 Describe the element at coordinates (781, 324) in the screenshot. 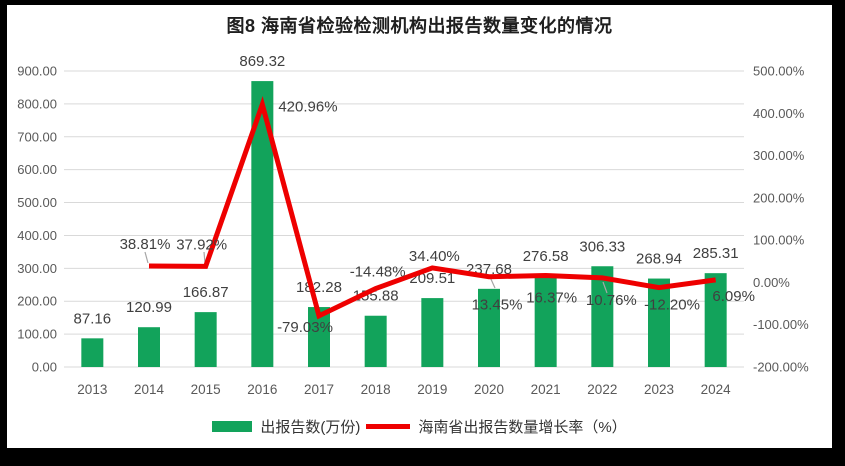

I see `right-axis-tick: -100.00%` at that location.